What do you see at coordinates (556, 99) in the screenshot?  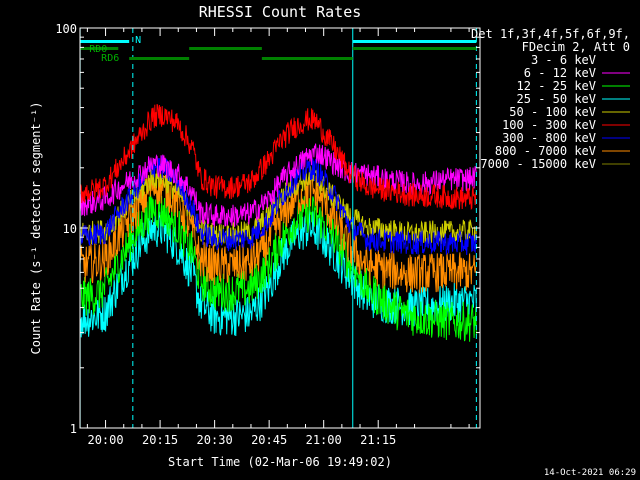 I see `legend-label-3: 25 - 50 keV` at bounding box center [556, 99].